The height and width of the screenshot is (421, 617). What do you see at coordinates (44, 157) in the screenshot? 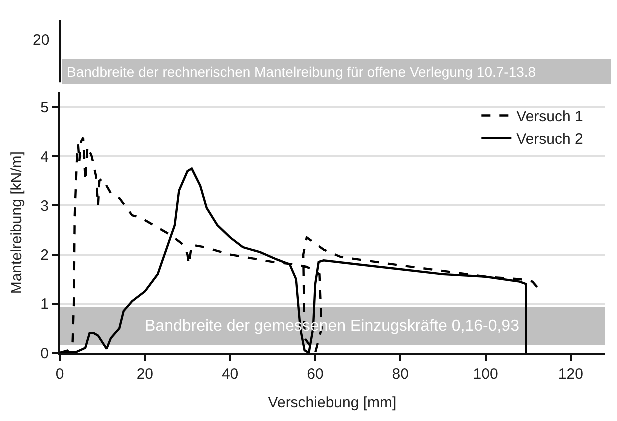
I see `y-tick-label: 4` at bounding box center [44, 157].